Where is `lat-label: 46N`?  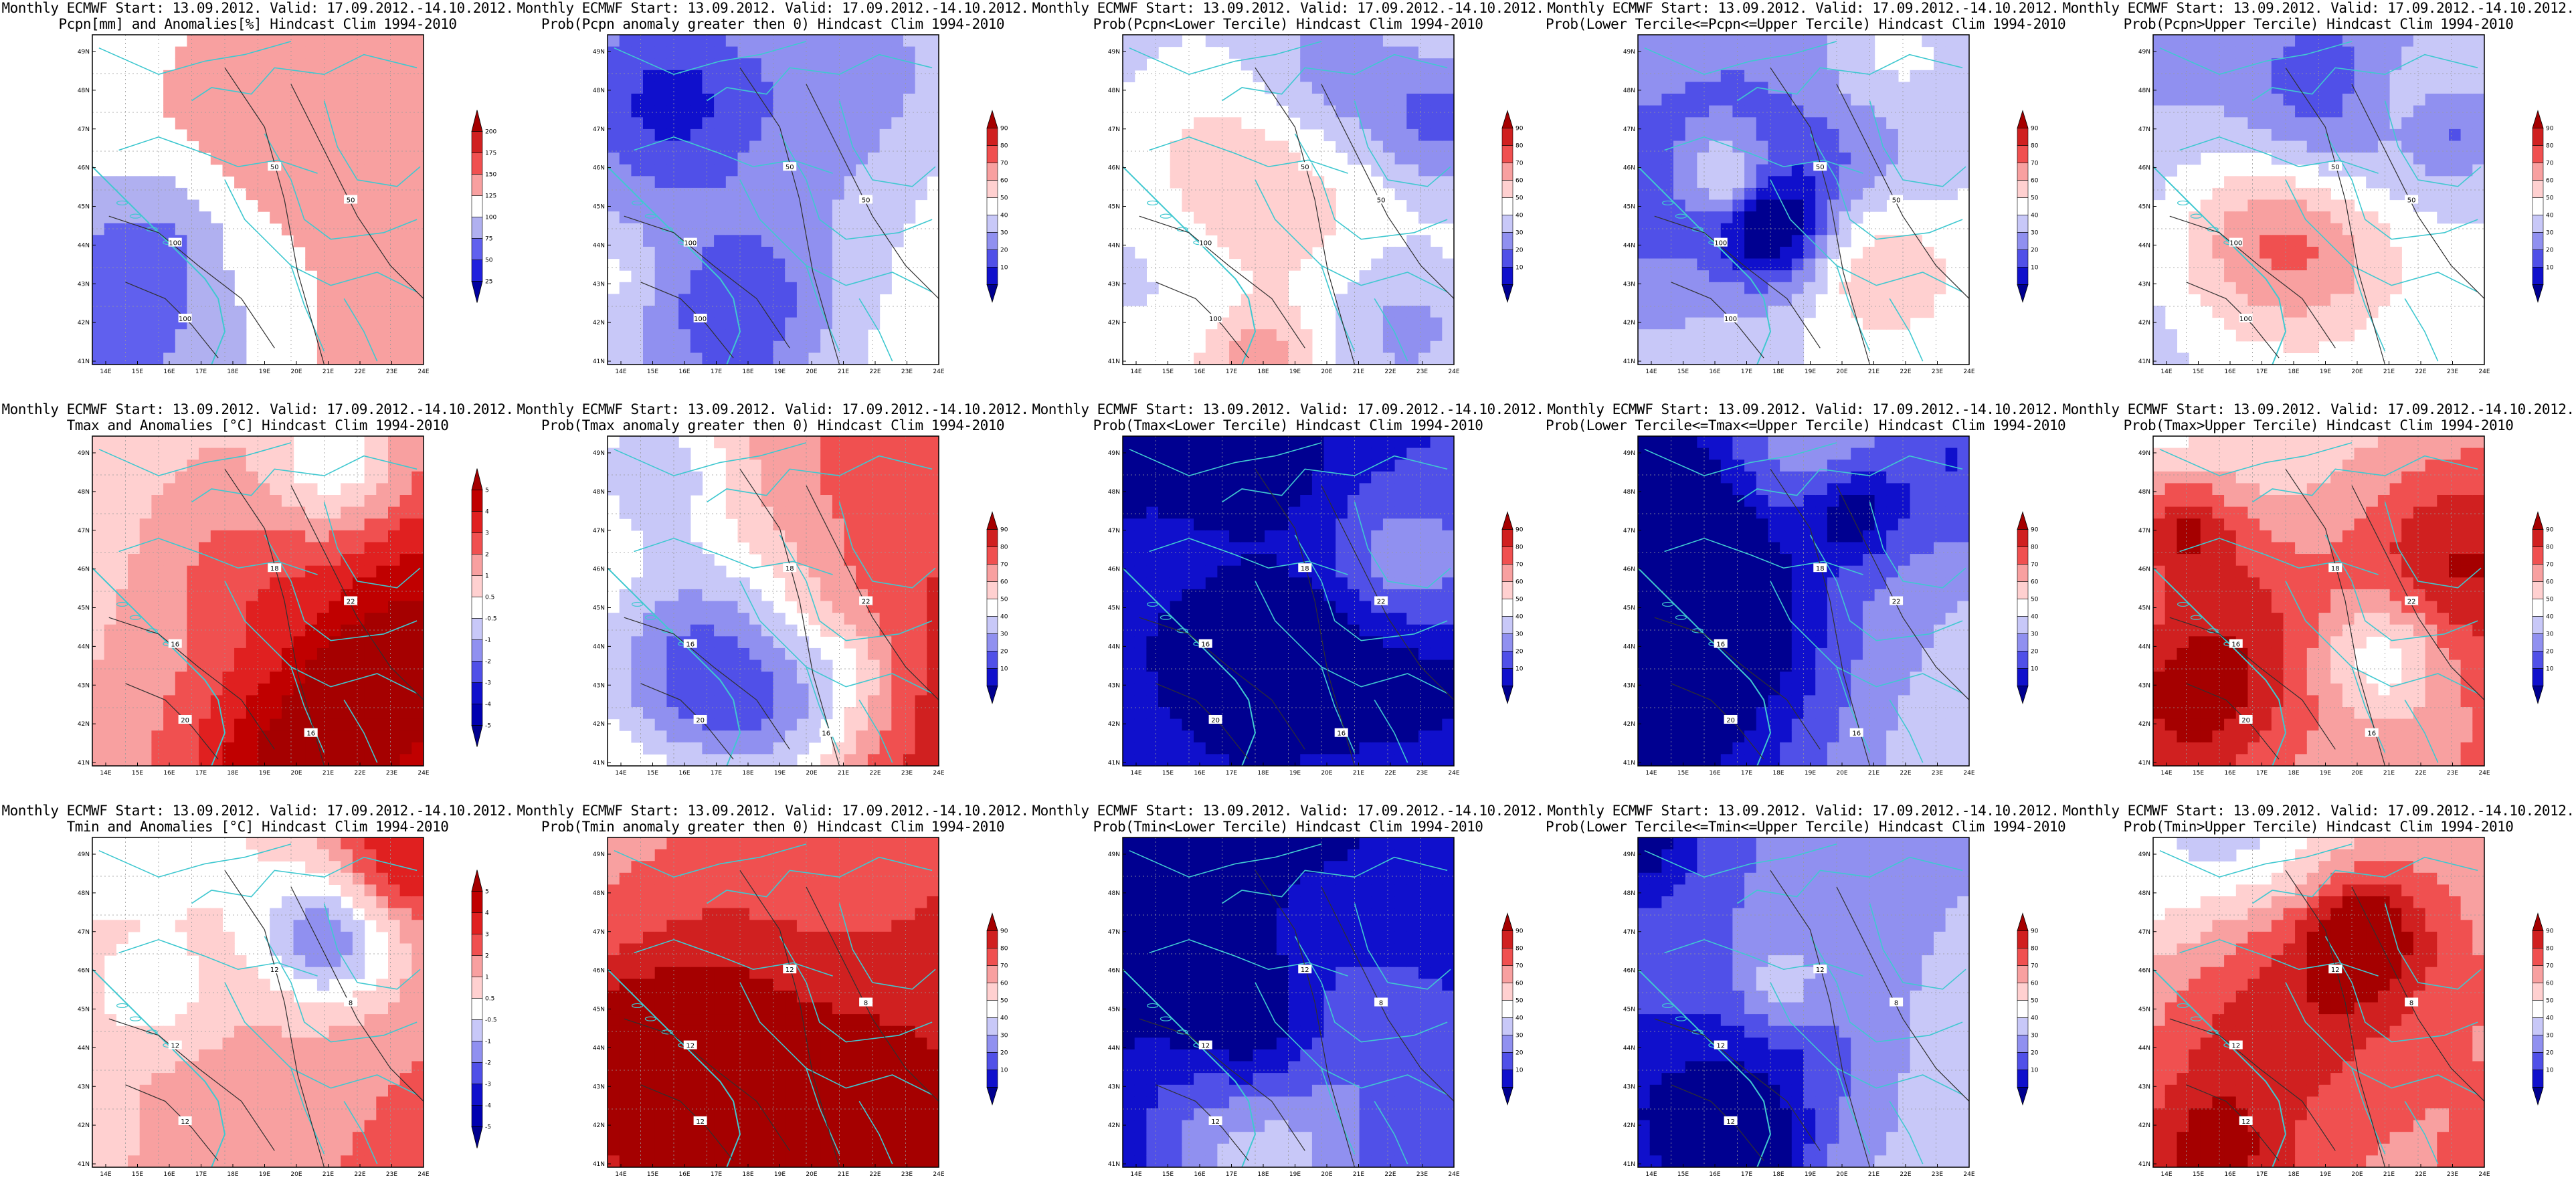 lat-label: 46N is located at coordinates (2144, 168).